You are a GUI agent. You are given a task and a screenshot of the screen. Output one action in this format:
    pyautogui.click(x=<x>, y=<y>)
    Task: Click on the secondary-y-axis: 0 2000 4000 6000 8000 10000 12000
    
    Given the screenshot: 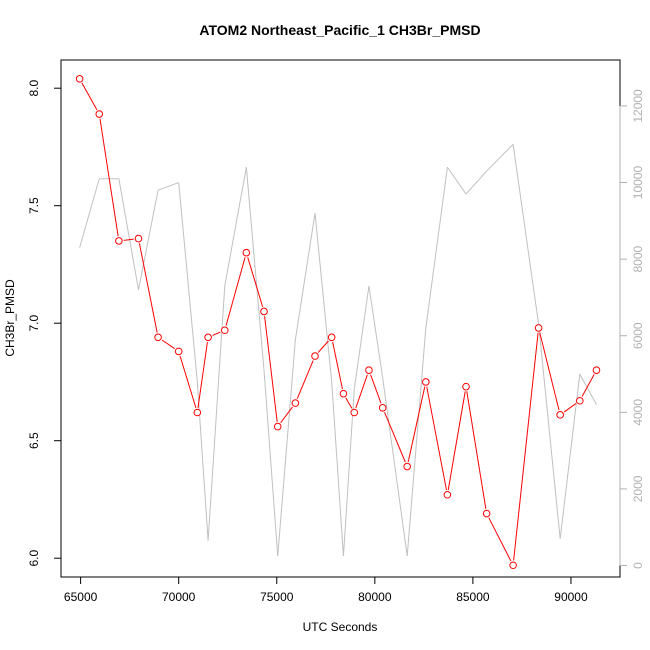 What is the action you would take?
    pyautogui.click(x=632, y=329)
    